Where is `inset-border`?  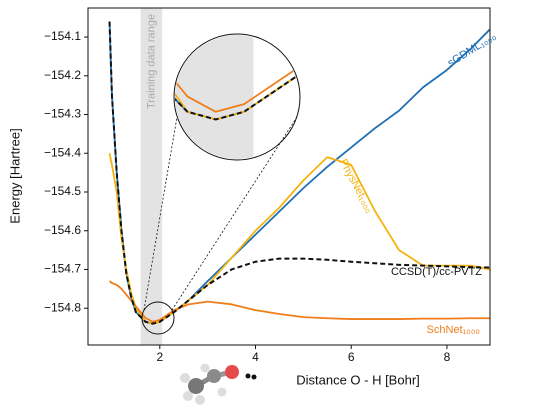
inset-border is located at coordinates (237, 97).